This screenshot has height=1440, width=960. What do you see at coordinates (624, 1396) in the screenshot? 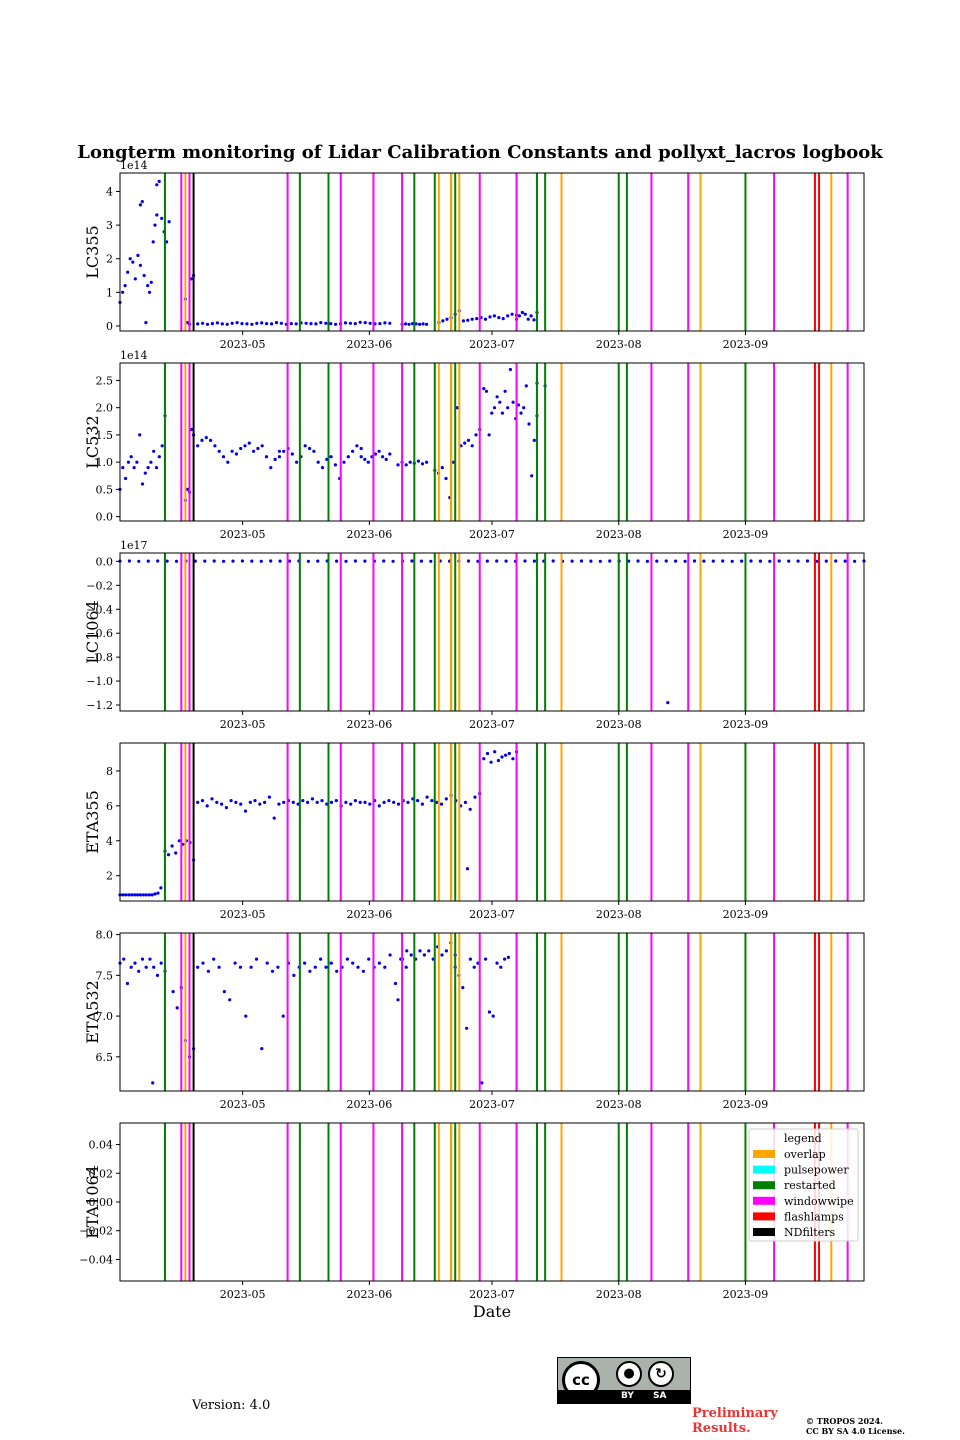
I see `badge-strip` at bounding box center [624, 1396].